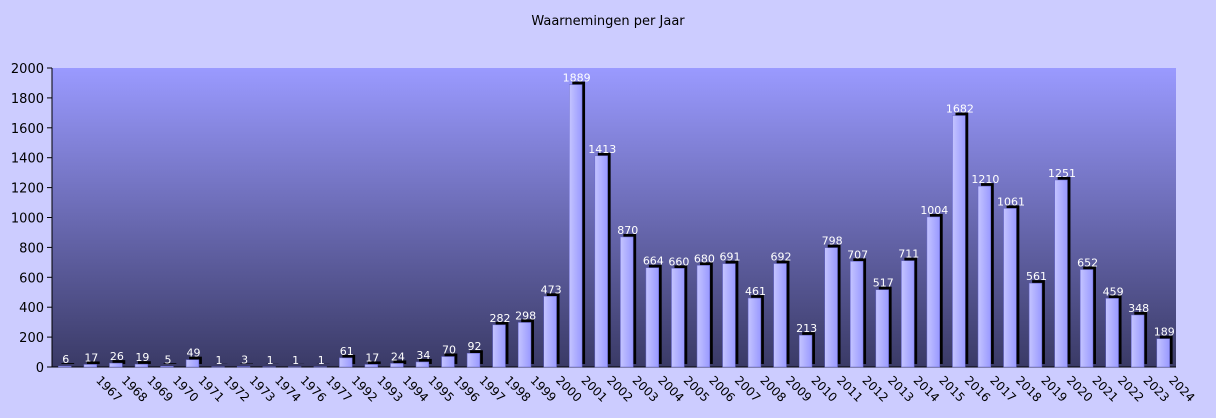 The image size is (1216, 418). I want to click on data-label: 282, so click(500, 318).